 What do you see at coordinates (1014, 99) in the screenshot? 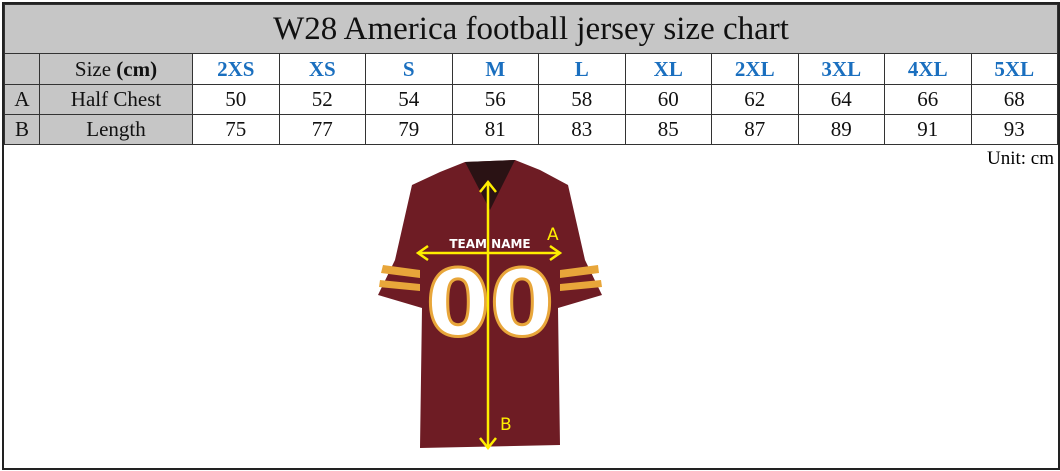
I see `value-cell: 68` at bounding box center [1014, 99].